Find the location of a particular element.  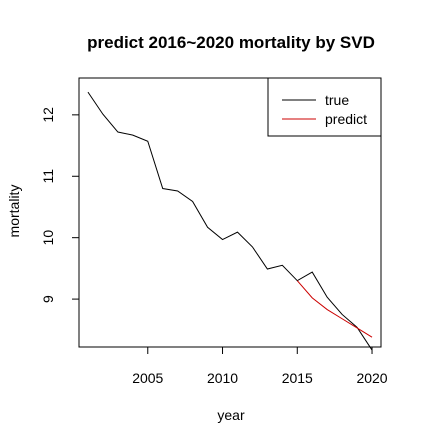

x-tick-label: 2010 is located at coordinates (222, 378).